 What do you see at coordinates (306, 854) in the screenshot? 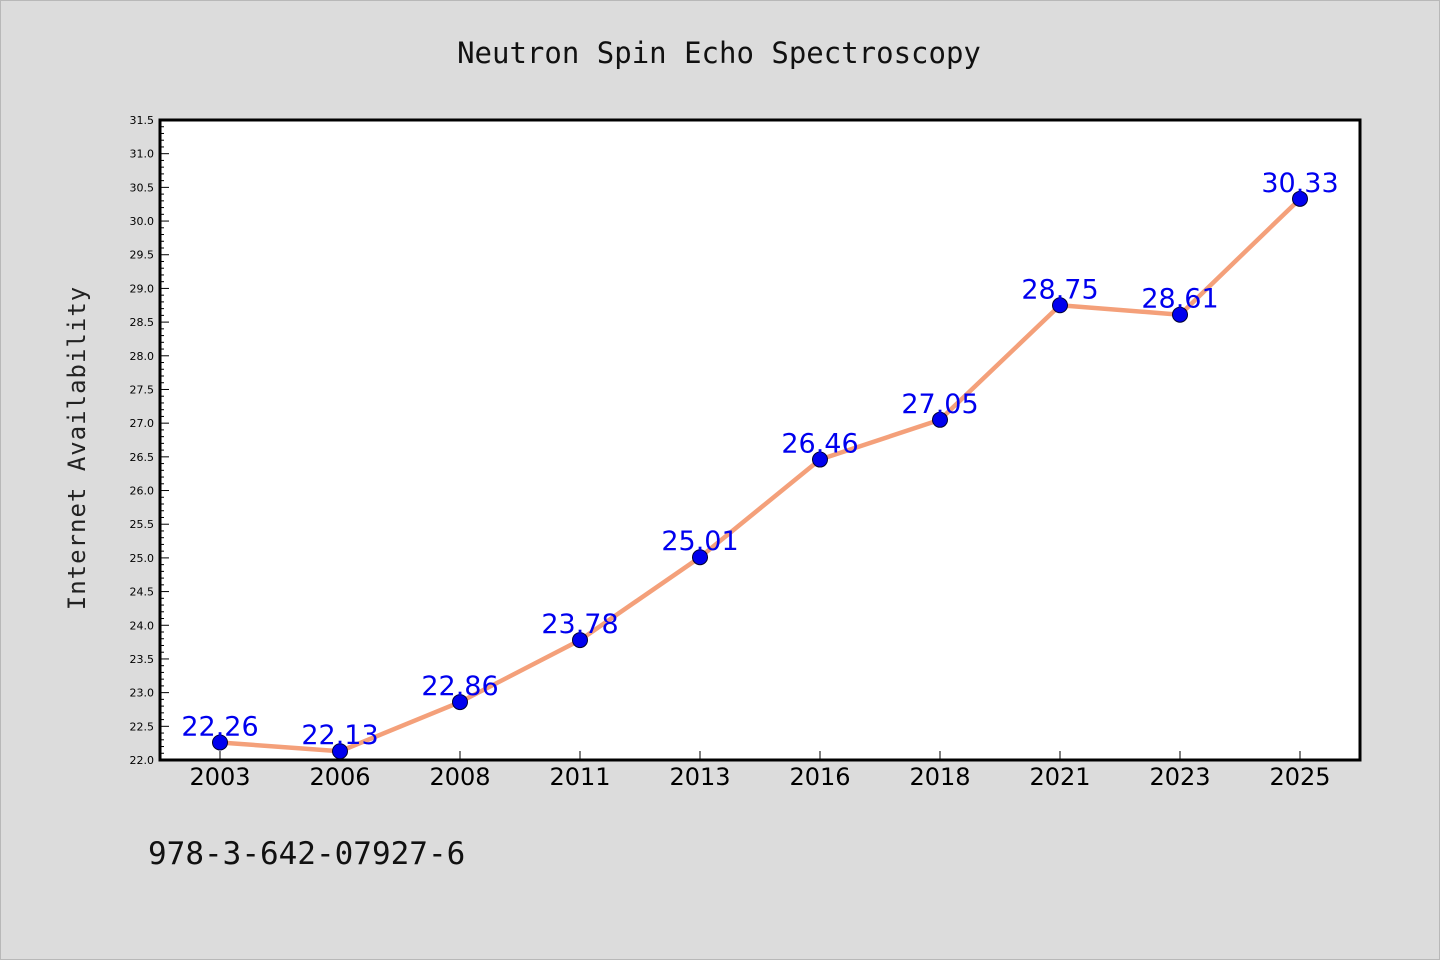
I see `isbn-annotation: 978-3-642-07927-6` at bounding box center [306, 854].